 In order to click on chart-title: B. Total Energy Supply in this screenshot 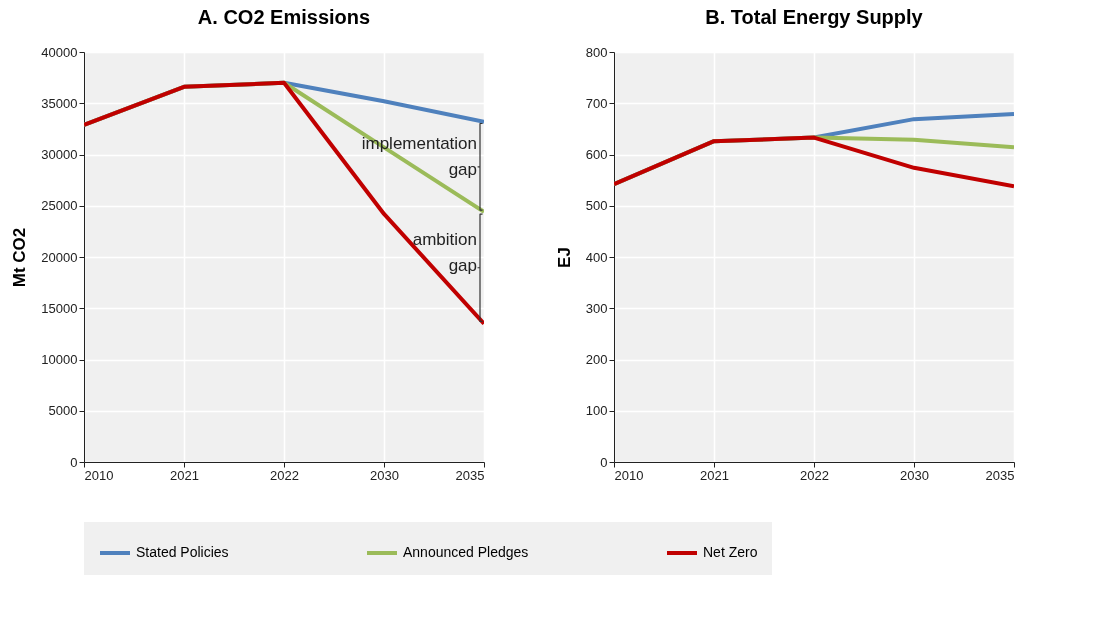, I will do `click(814, 17)`.